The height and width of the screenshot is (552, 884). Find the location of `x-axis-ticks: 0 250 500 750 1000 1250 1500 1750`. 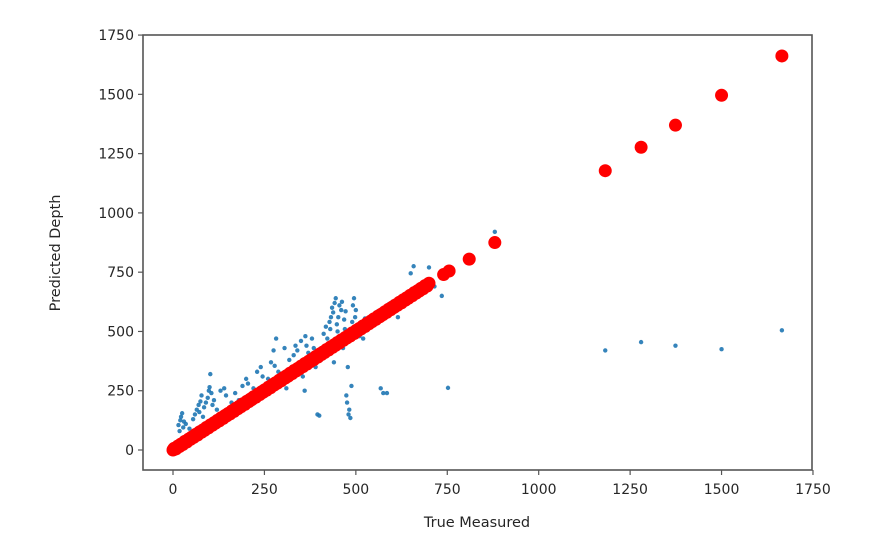

x-axis-ticks: 0 250 500 750 1000 1250 1500 1750 is located at coordinates (500, 484).